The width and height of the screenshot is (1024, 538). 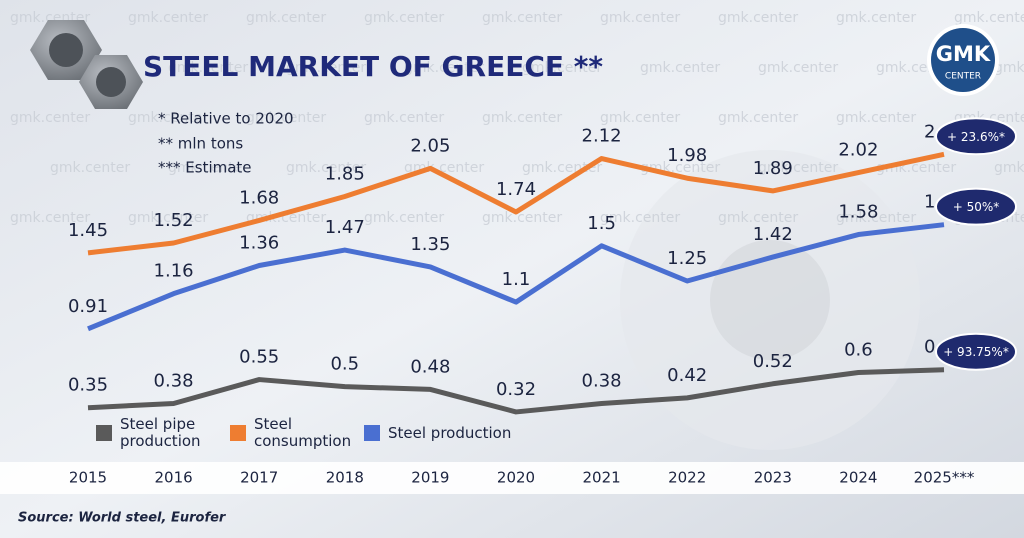 What do you see at coordinates (858, 350) in the screenshot?
I see `data-label: 0.6` at bounding box center [858, 350].